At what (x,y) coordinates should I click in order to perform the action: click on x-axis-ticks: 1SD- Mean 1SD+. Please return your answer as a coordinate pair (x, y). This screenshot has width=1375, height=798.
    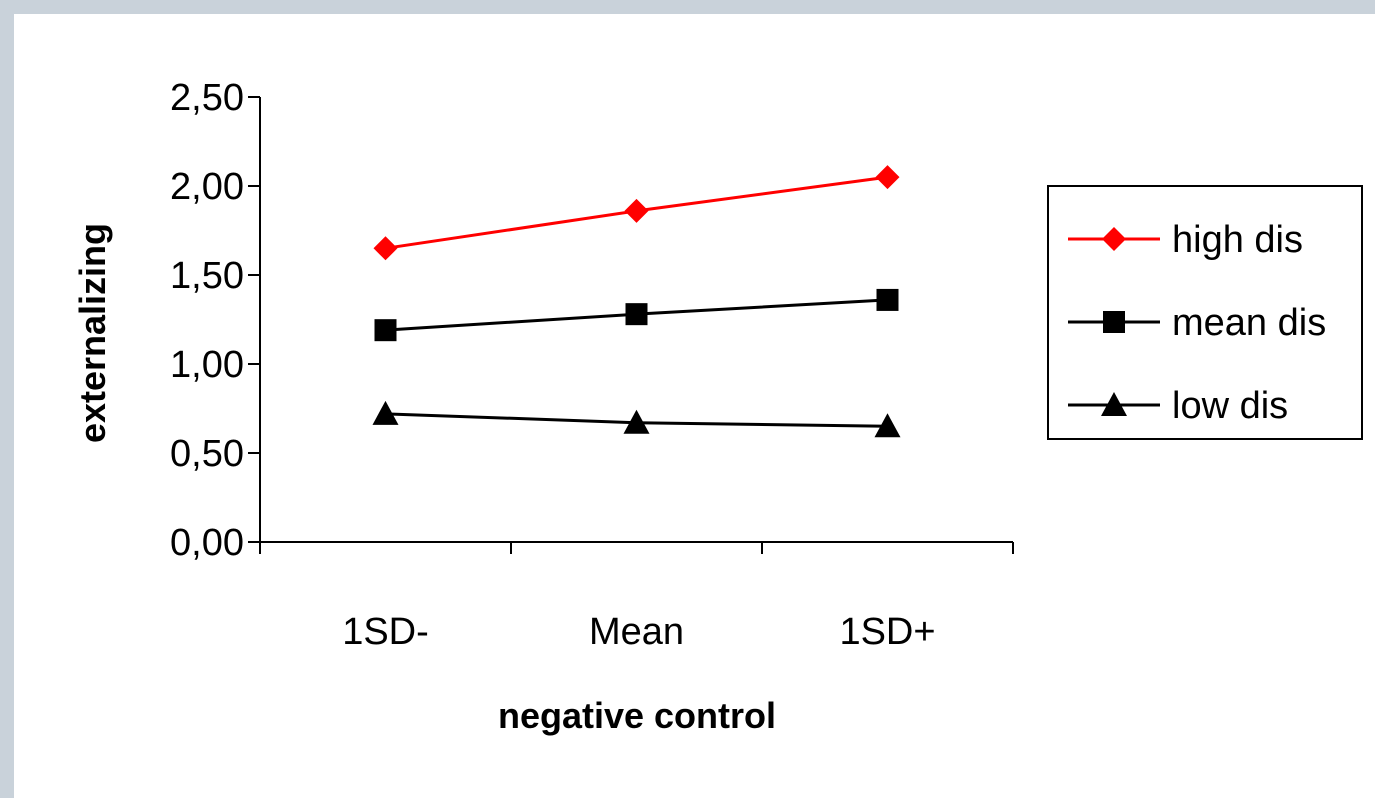
    Looking at the image, I should click on (636, 597).